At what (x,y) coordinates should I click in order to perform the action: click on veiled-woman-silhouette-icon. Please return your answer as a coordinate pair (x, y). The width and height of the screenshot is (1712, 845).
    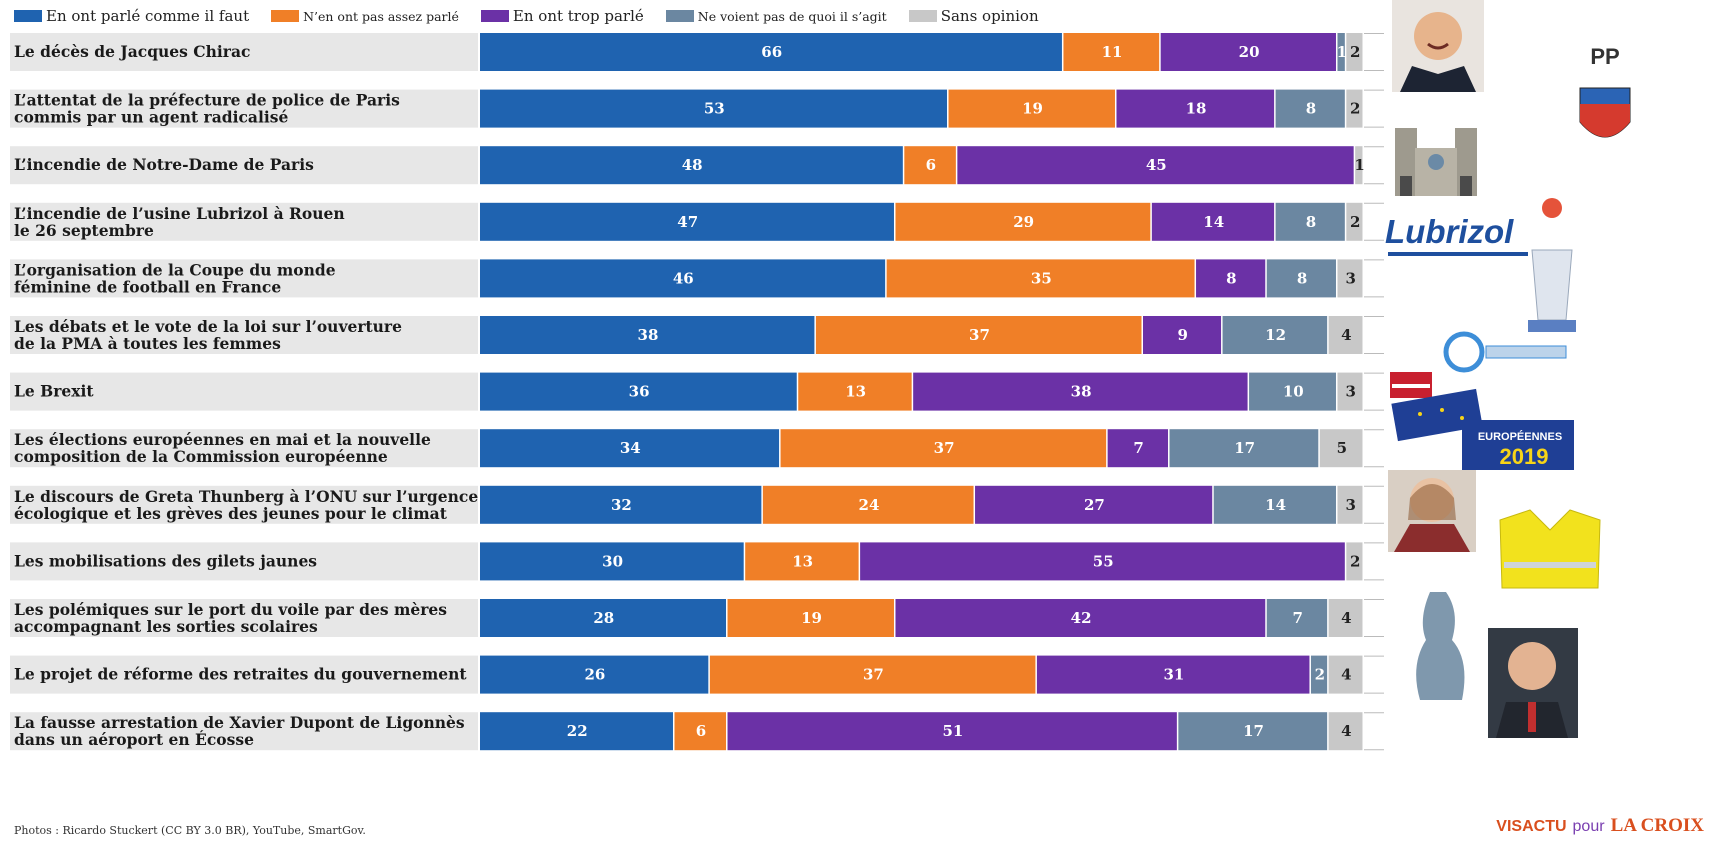
    Looking at the image, I should click on (1440, 646).